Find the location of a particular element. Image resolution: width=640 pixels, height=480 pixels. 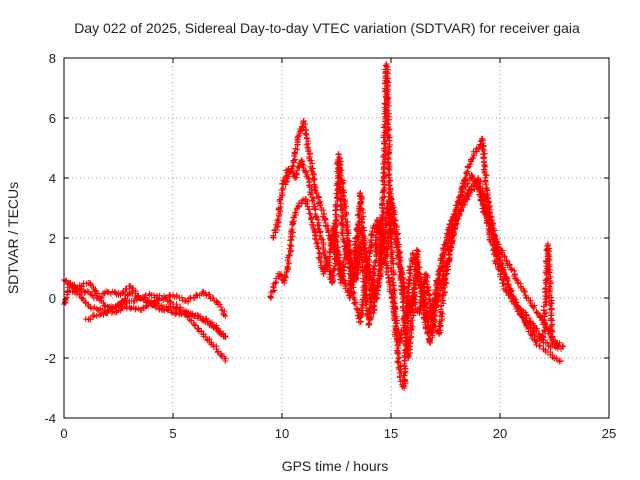

y-axis-title: SDTVAR / TECUs is located at coordinates (13, 238).